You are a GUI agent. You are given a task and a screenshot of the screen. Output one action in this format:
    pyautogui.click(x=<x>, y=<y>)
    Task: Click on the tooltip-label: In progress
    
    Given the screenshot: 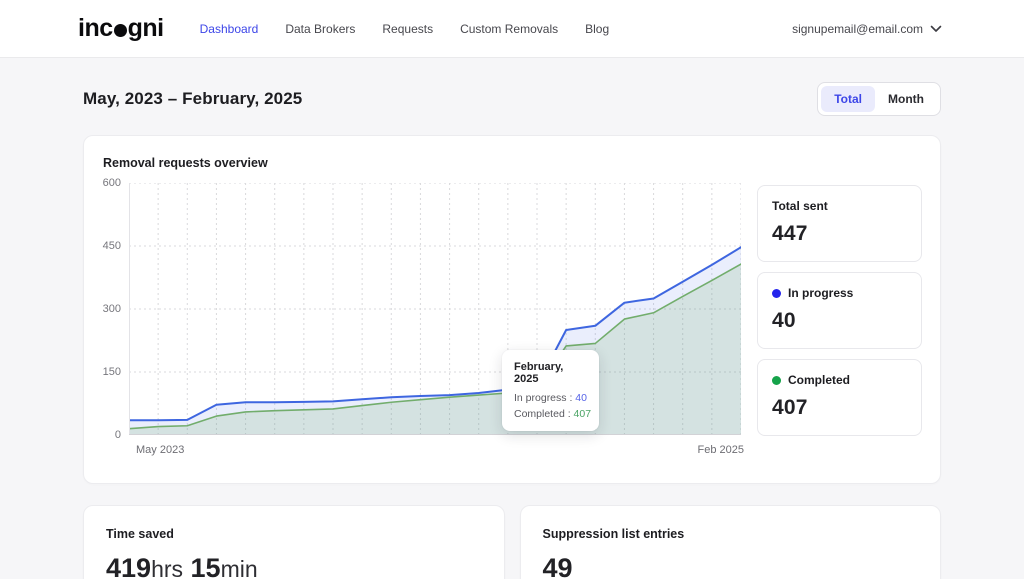 What is the action you would take?
    pyautogui.click(x=540, y=398)
    